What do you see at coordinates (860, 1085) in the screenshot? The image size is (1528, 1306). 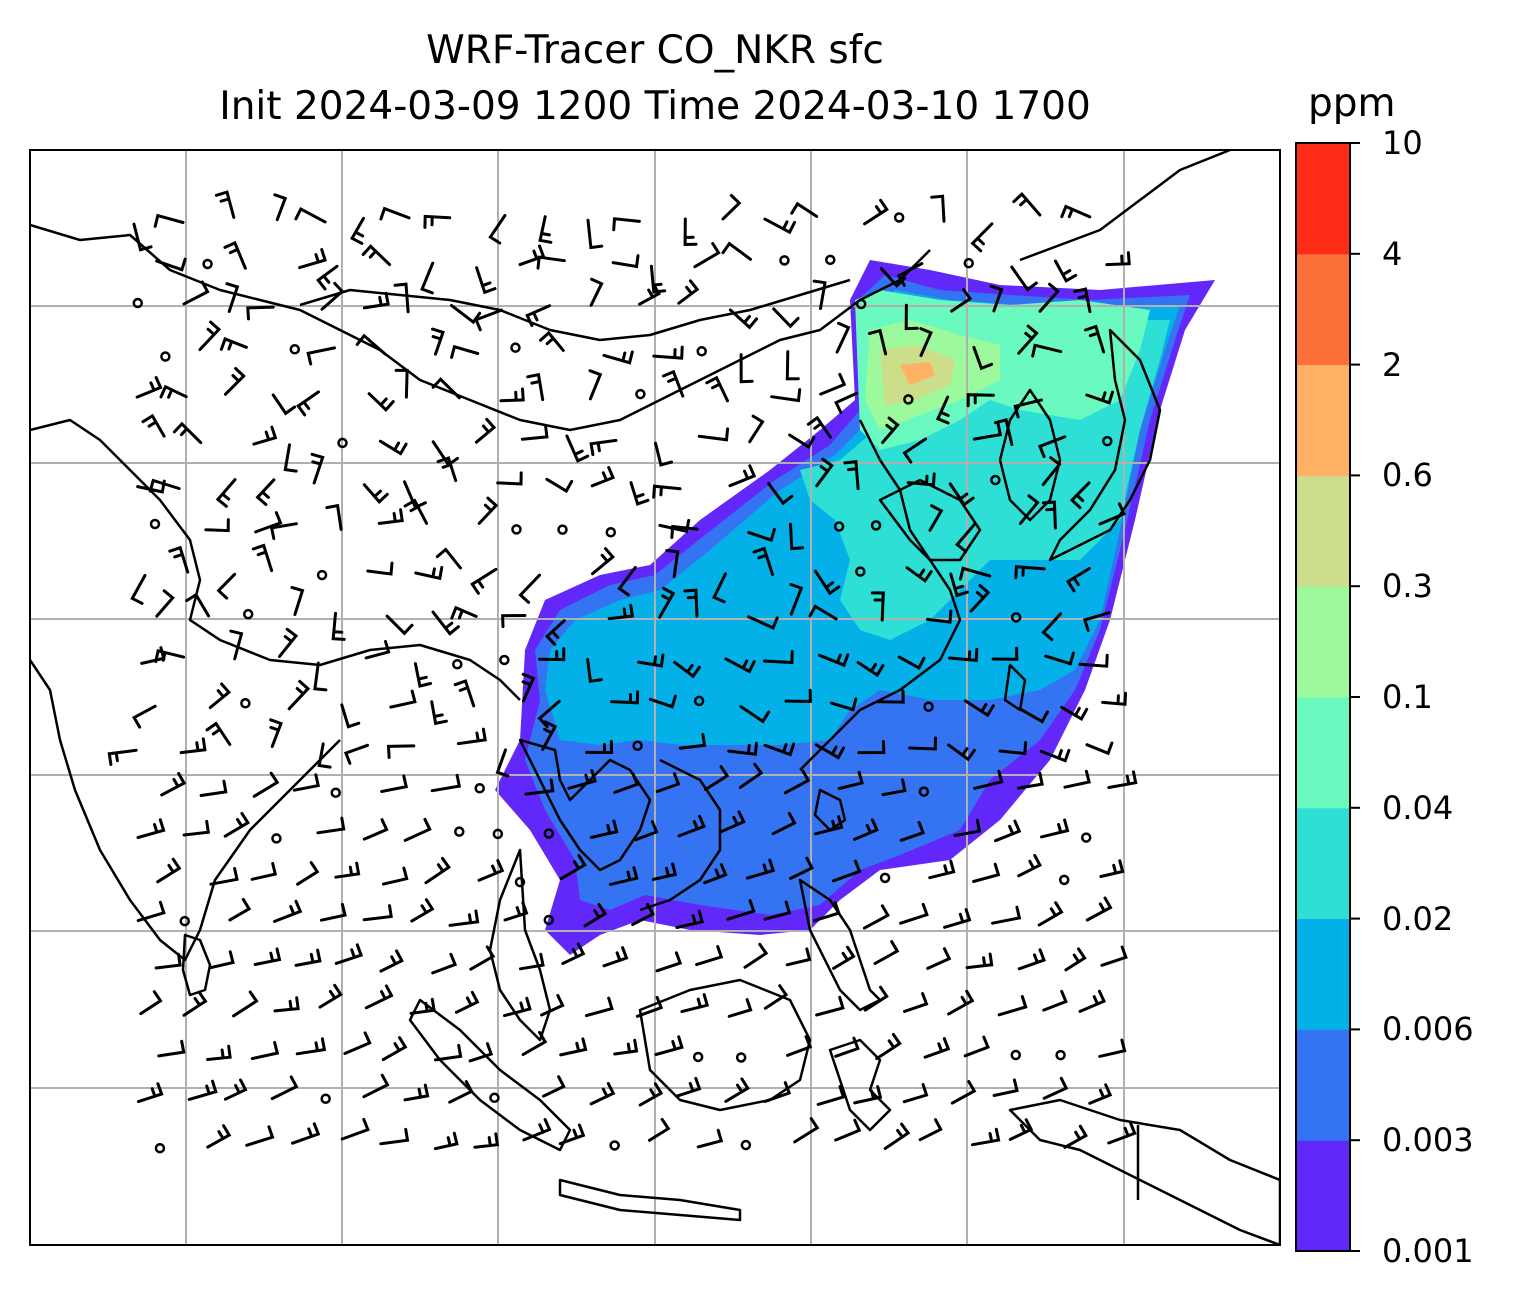 I see `sulawesi` at bounding box center [860, 1085].